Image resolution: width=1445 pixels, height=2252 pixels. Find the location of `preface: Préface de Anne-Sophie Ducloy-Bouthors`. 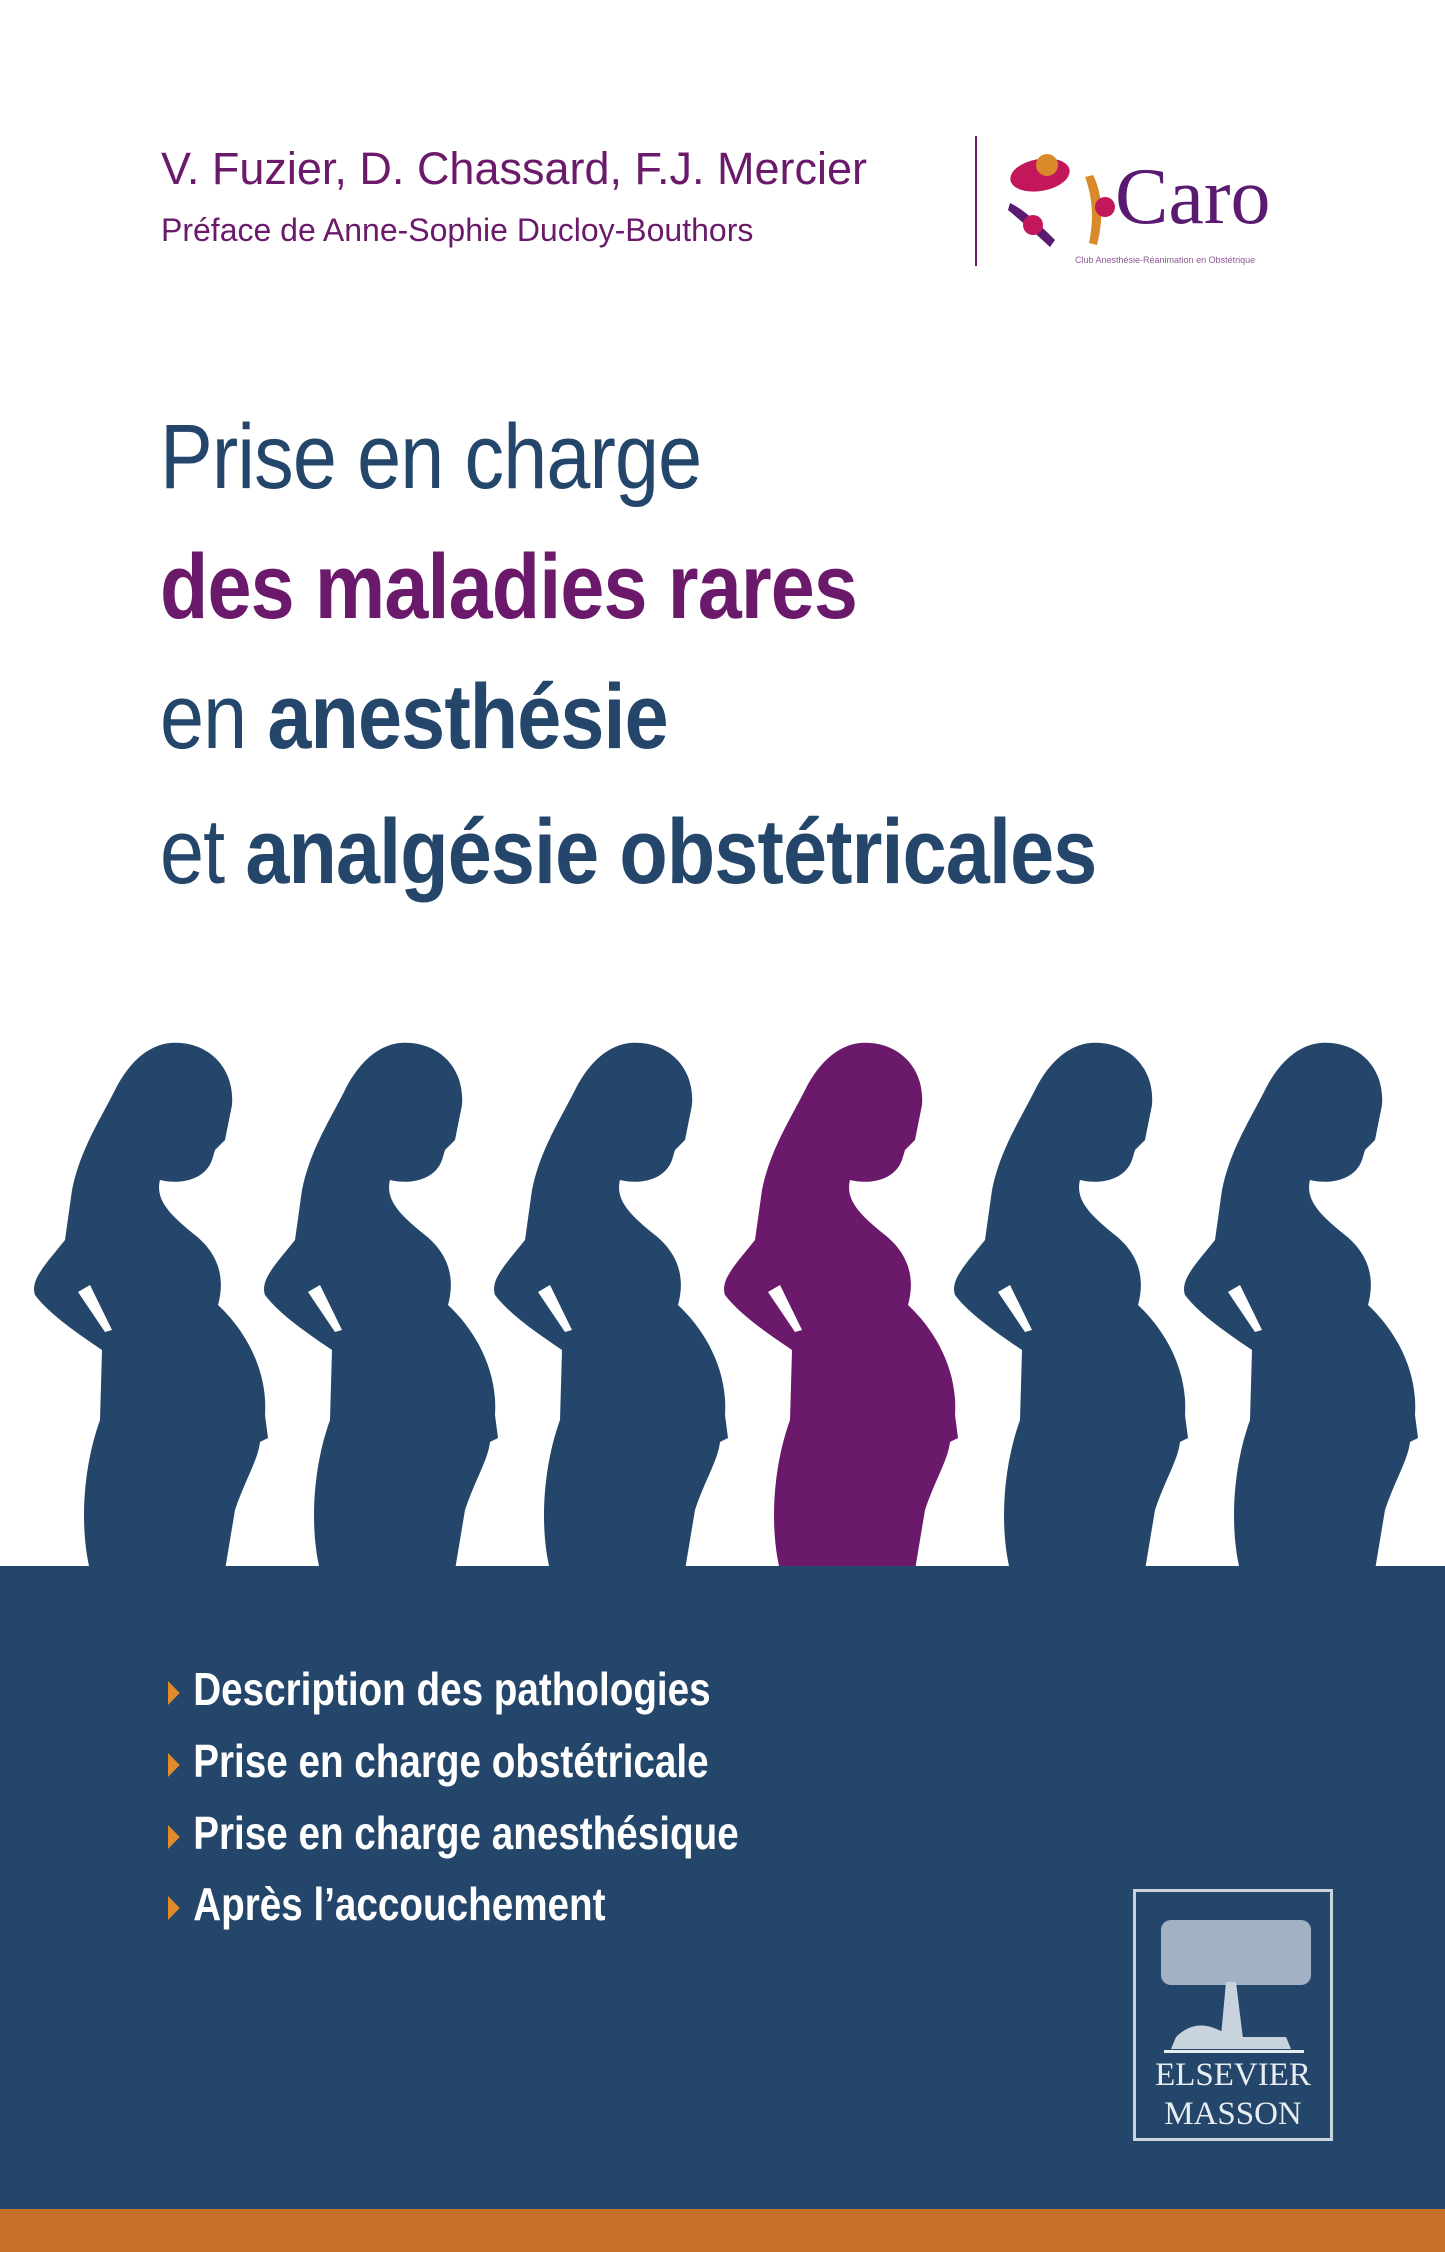

preface: Préface de Anne-Sophie Ducloy-Bouthors is located at coordinates (457, 230).